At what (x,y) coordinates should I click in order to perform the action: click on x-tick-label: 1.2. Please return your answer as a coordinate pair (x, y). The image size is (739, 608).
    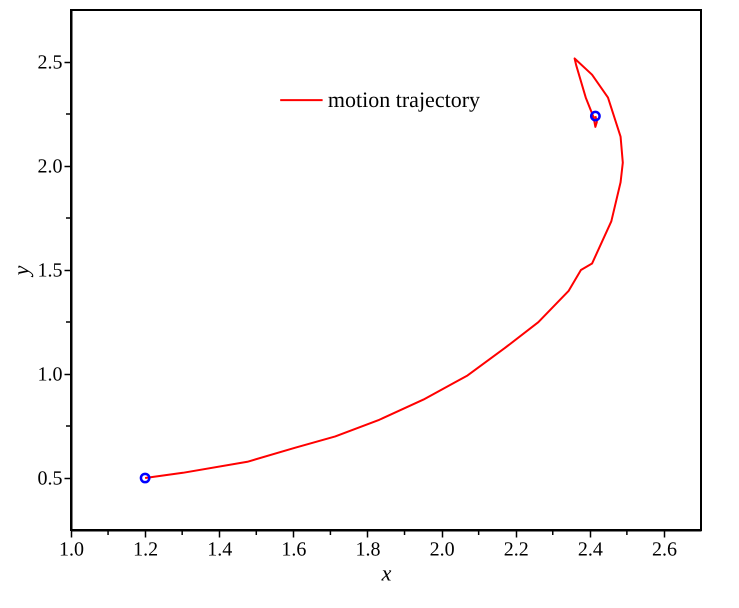
    Looking at the image, I should click on (145, 549).